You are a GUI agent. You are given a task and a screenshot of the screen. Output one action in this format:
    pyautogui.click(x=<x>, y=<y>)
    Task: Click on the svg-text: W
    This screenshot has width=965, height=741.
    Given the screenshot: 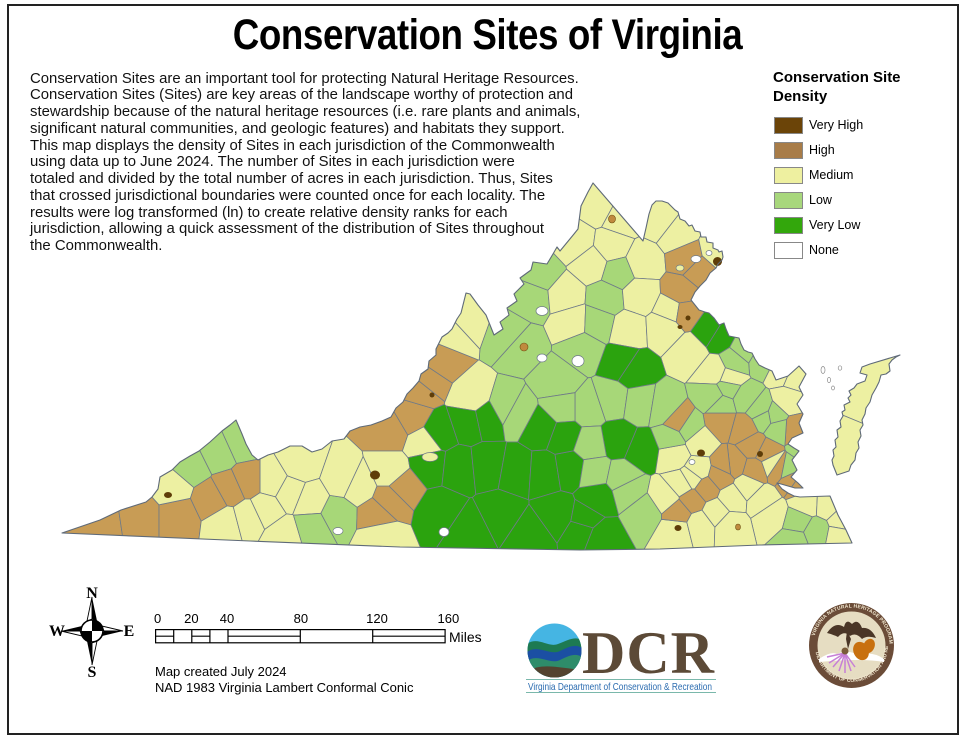 What is the action you would take?
    pyautogui.click(x=57, y=631)
    